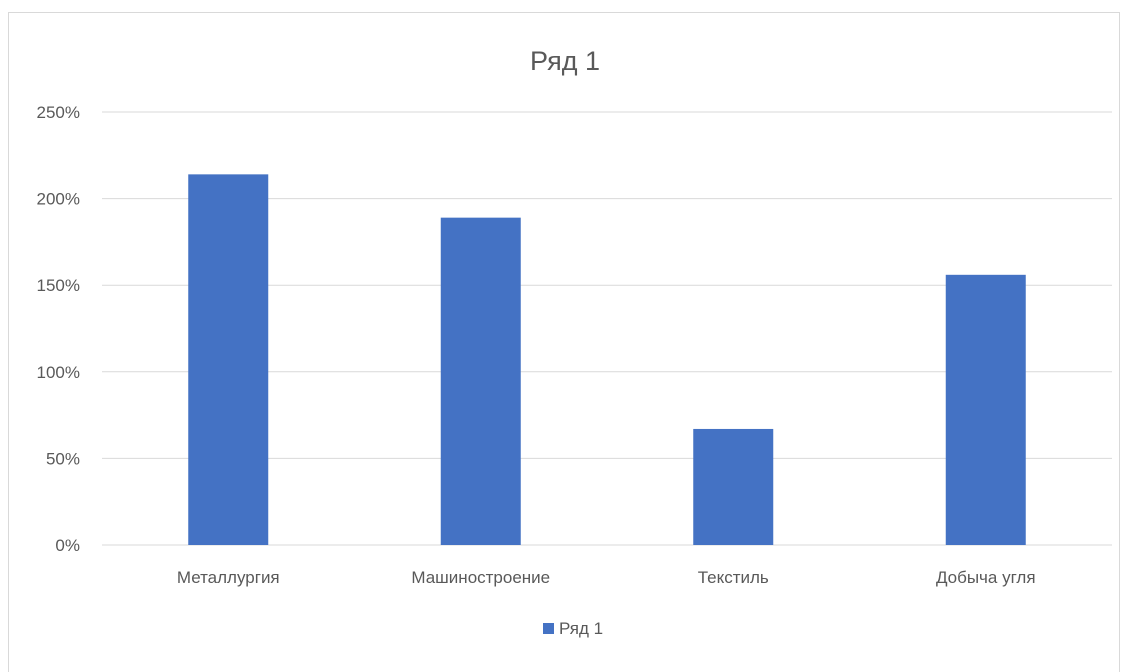  What do you see at coordinates (228, 577) in the screenshot?
I see `x-tick-label: Металлургия` at bounding box center [228, 577].